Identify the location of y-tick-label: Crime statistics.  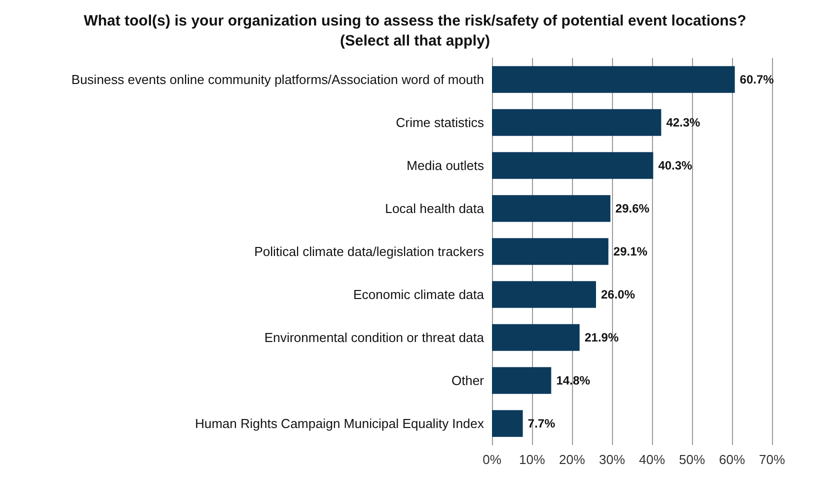
(440, 122).